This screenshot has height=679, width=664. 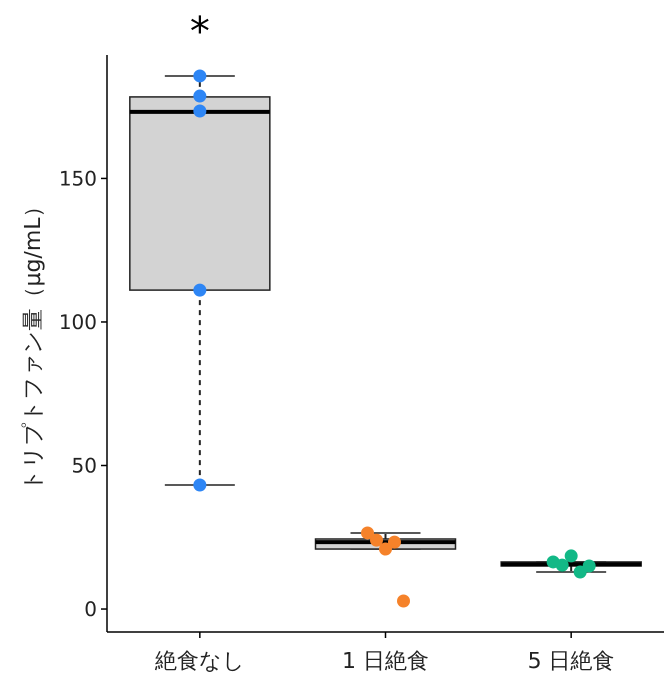 I want to click on x-tick-label: 絶食なし, so click(x=199, y=661).